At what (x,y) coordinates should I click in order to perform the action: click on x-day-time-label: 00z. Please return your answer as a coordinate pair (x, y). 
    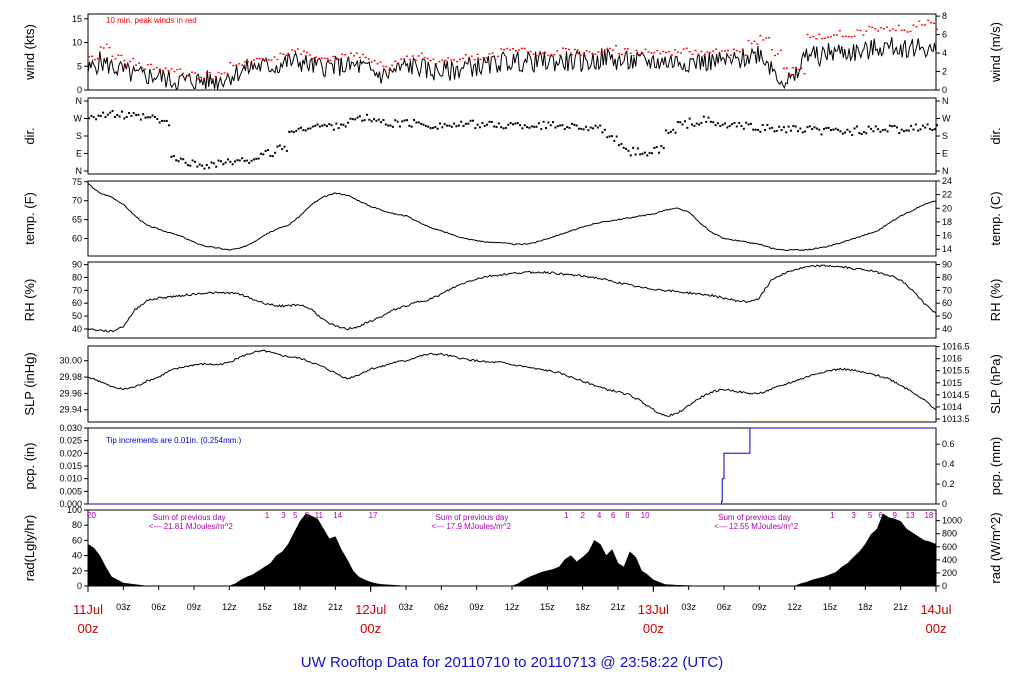
    Looking at the image, I should click on (88, 628).